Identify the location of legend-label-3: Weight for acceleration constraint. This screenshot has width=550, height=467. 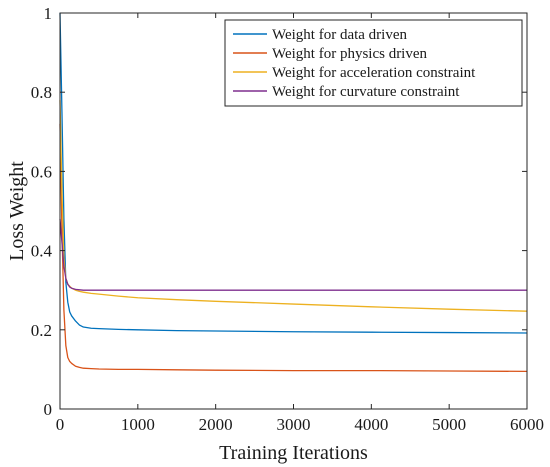
(374, 73).